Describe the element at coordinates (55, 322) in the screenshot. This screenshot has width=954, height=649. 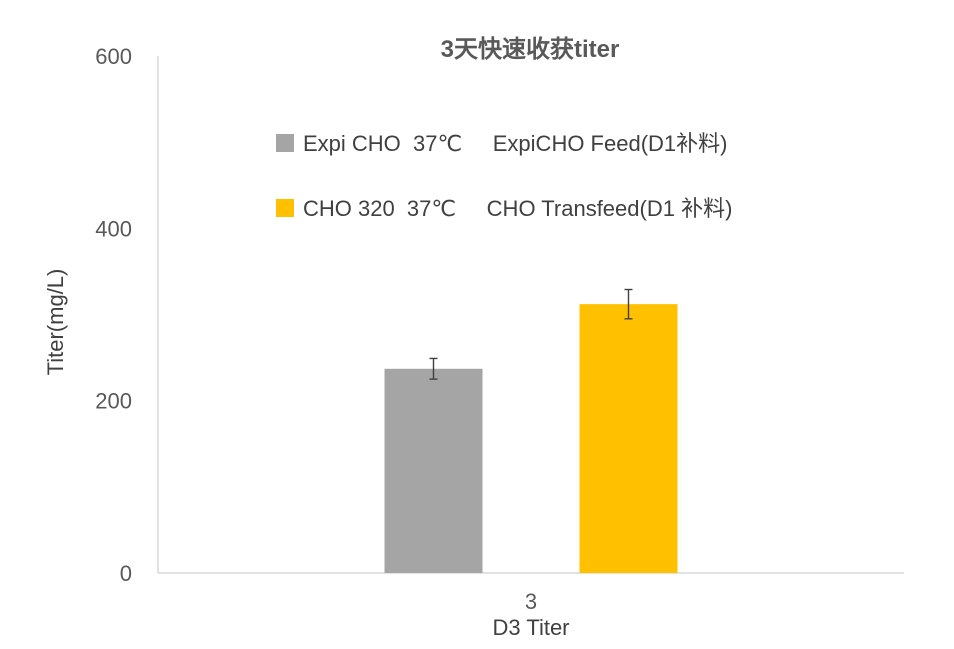
I see `y-axis-title: Titer(mg/L)` at that location.